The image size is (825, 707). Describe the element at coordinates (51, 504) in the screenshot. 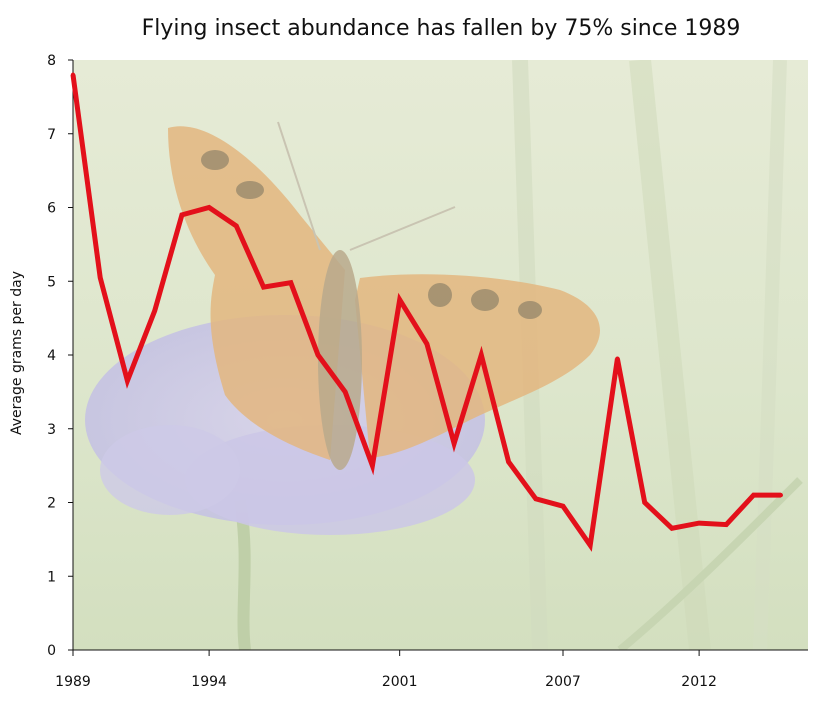

I see `y-tick-label: 2` at that location.